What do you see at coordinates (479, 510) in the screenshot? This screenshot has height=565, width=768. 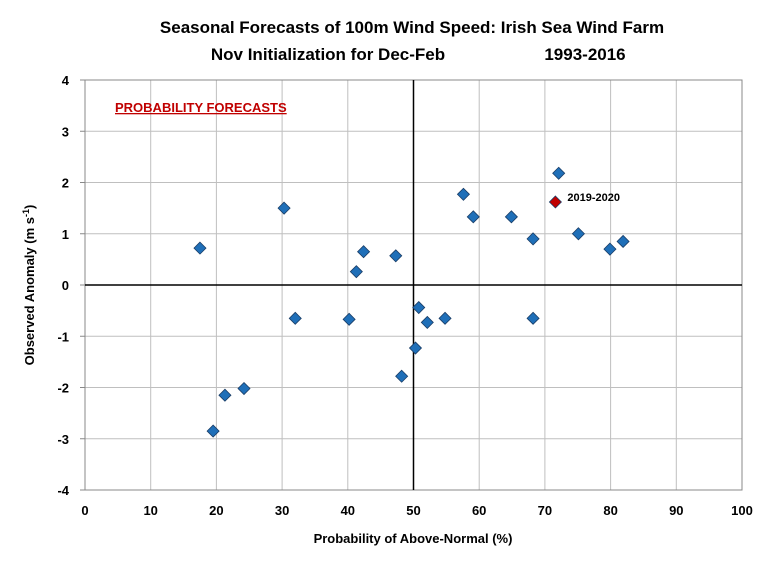 I see `x-tick-label: 60` at bounding box center [479, 510].